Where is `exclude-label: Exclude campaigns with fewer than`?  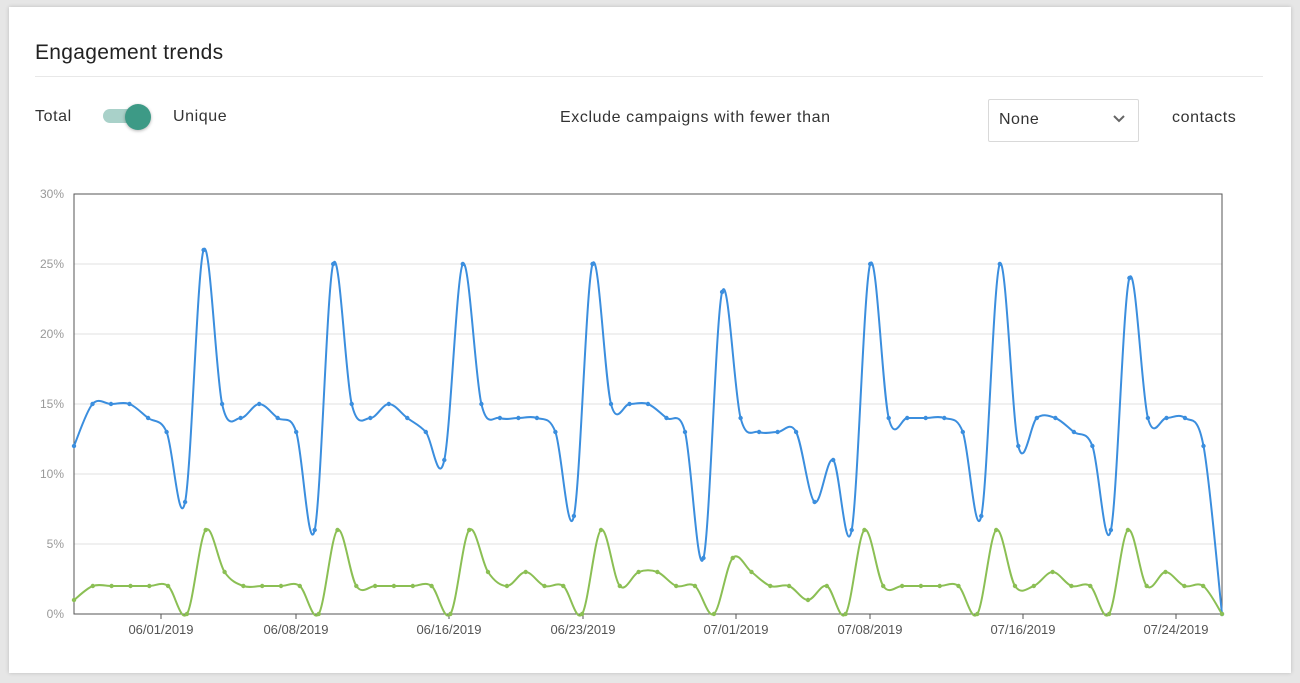
exclude-label: Exclude campaigns with fewer than is located at coordinates (695, 117).